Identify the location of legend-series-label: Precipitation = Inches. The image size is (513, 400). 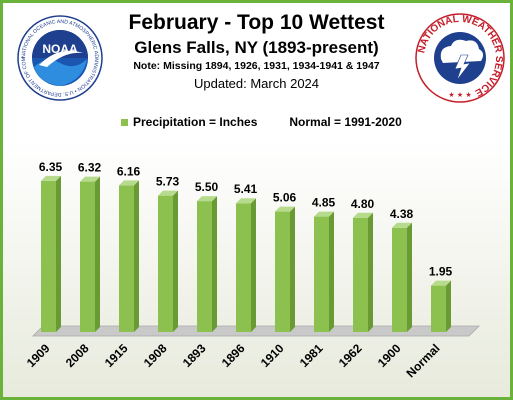
(195, 122).